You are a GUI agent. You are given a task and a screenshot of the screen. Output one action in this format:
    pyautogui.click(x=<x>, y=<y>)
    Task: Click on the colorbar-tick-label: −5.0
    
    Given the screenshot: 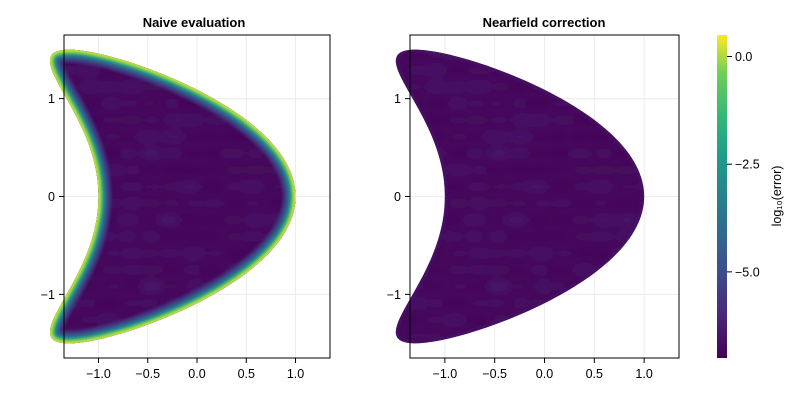 What is the action you would take?
    pyautogui.click(x=747, y=272)
    